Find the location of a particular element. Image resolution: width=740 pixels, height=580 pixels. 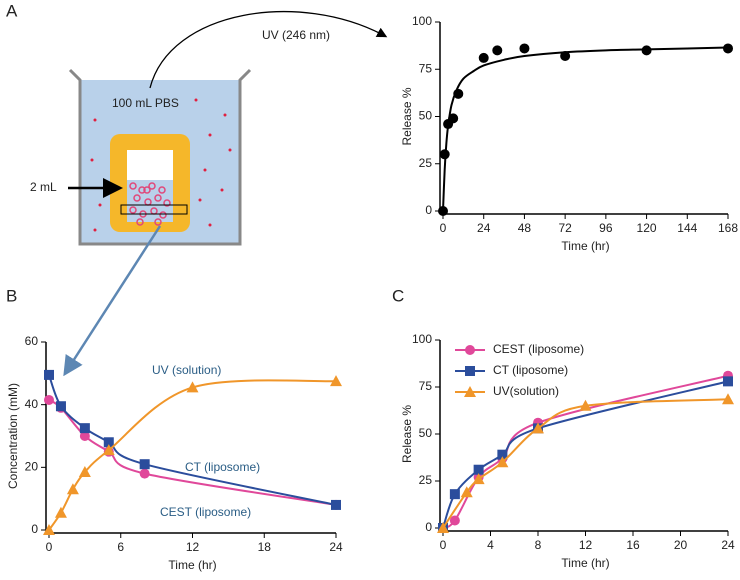

red-dots is located at coordinates (161, 165).